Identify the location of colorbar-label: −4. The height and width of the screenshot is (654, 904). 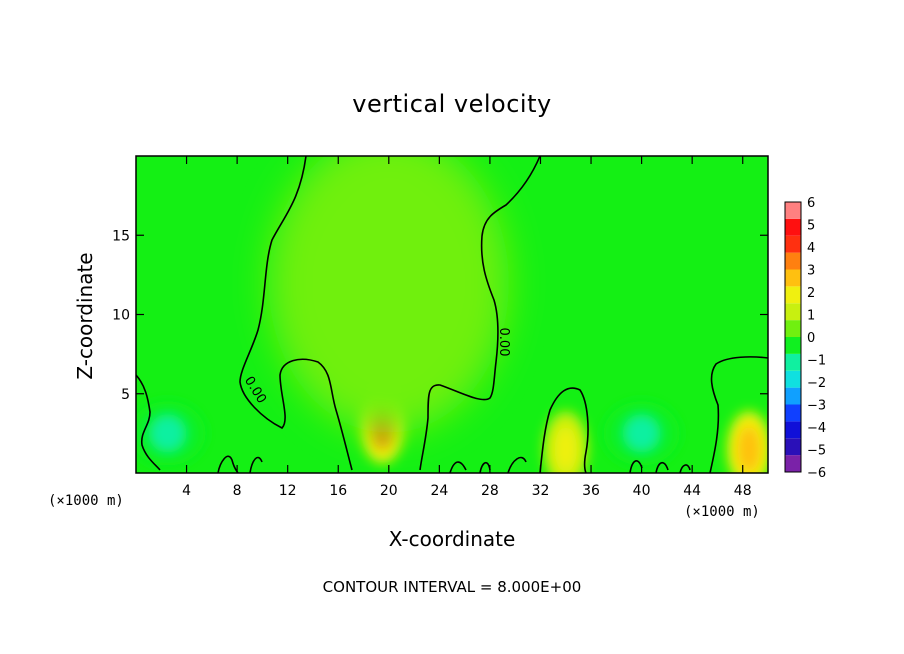
(816, 428).